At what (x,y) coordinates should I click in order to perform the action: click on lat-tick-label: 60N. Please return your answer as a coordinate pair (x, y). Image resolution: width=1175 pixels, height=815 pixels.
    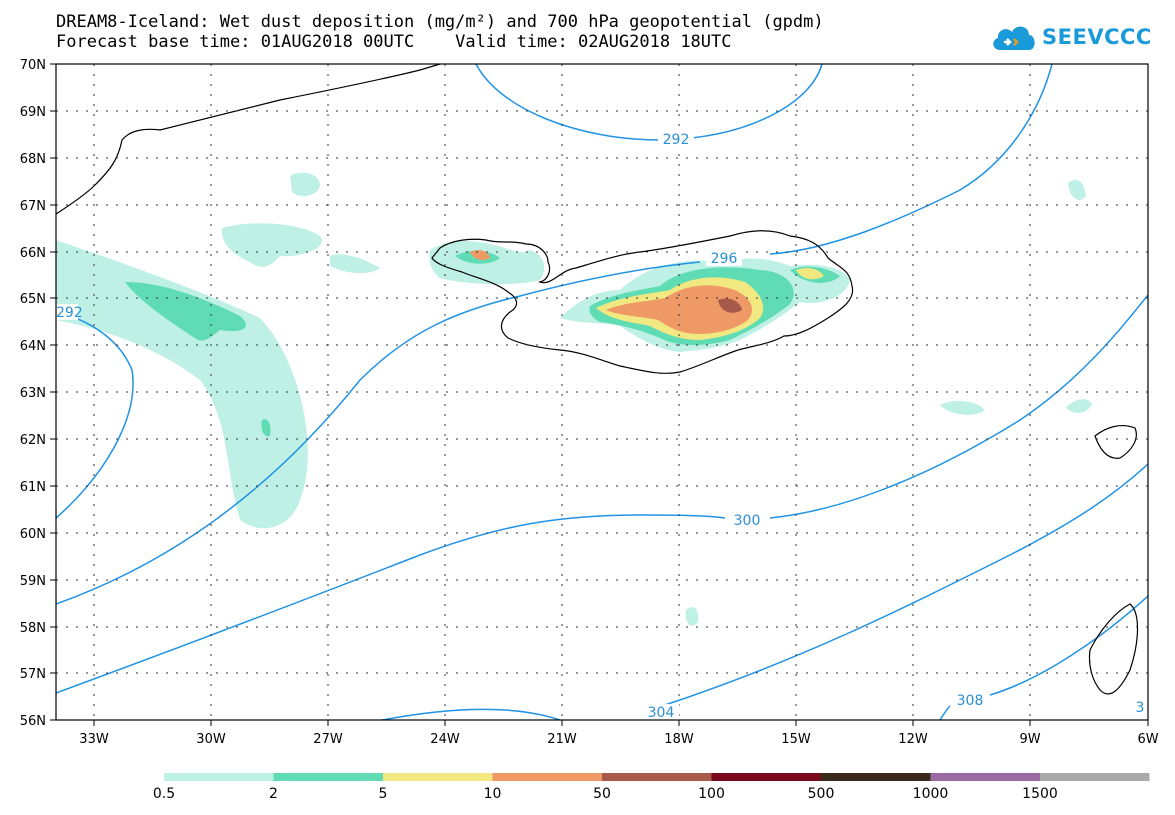
    Looking at the image, I should click on (33, 534).